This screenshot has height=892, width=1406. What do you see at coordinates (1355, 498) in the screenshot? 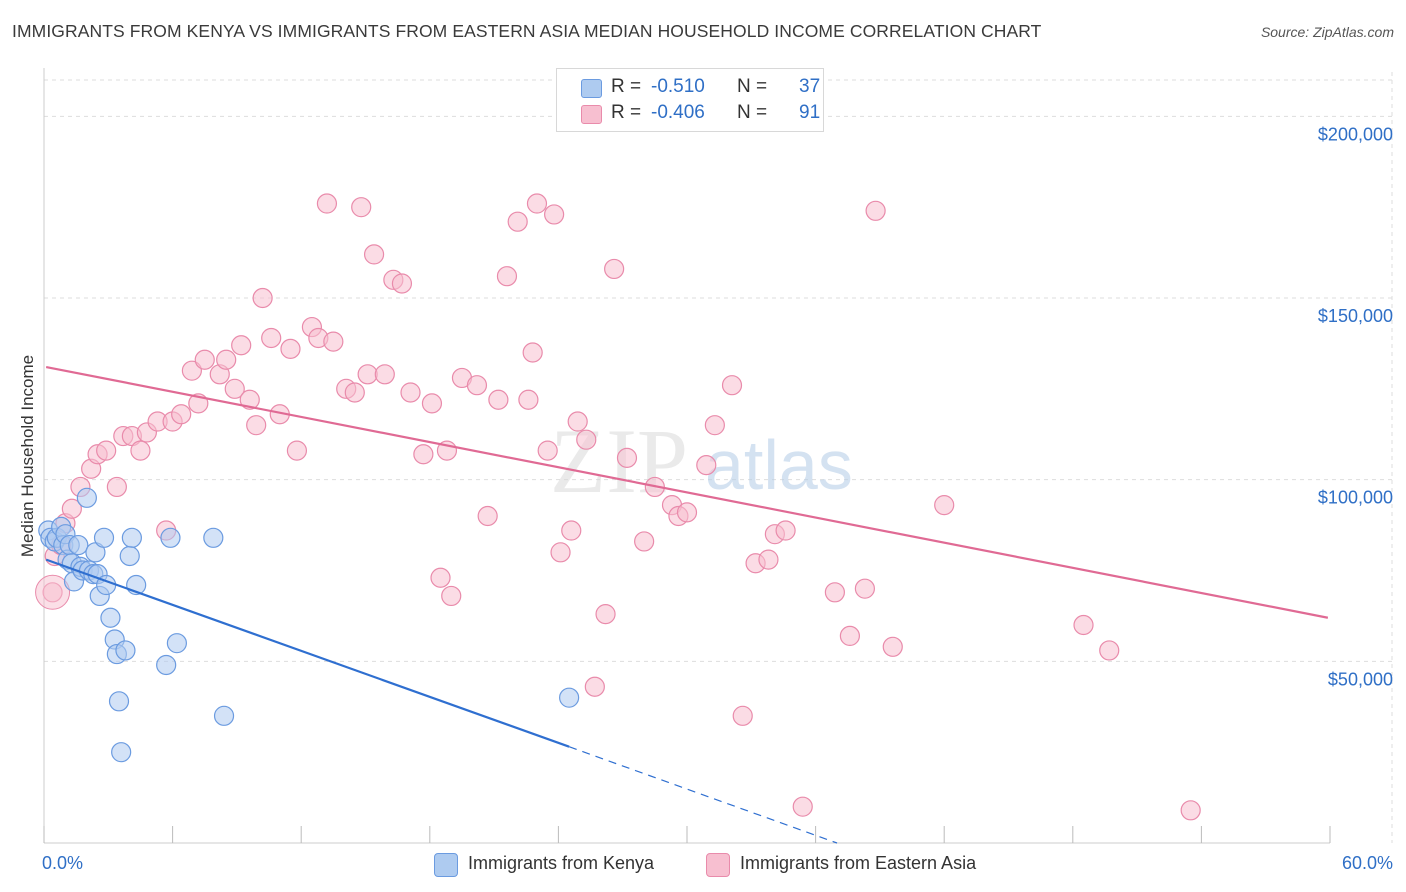
I see `y-tick-label: $100,000` at bounding box center [1355, 498].